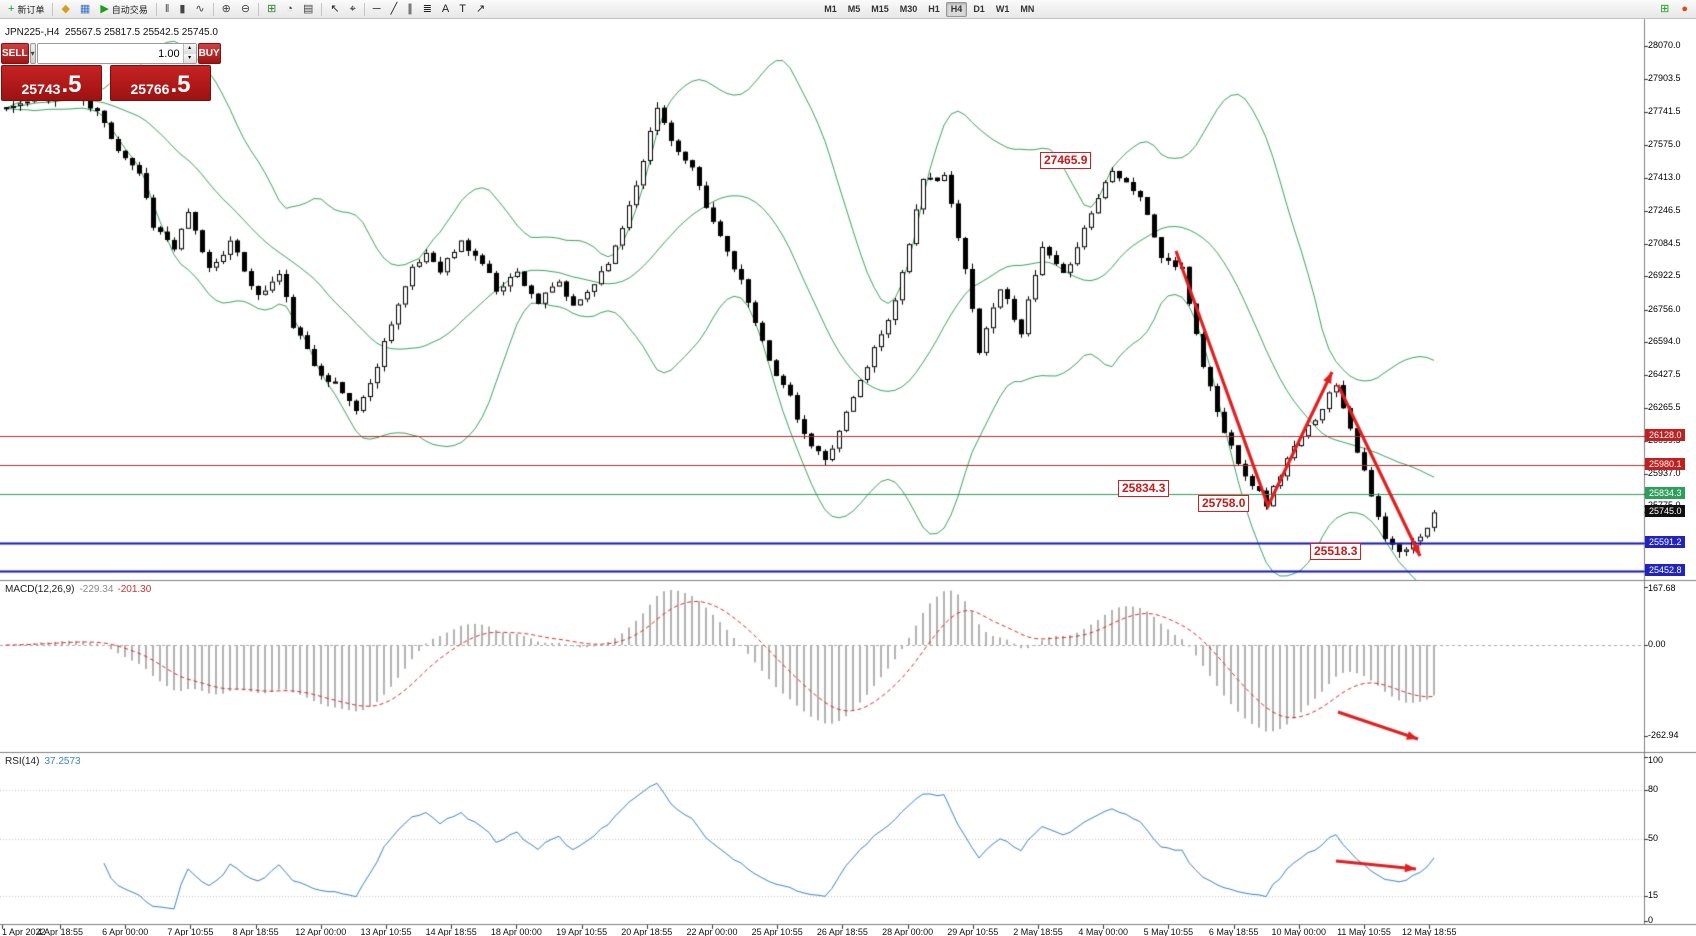 This screenshot has height=936, width=1696. I want to click on macd-axis-label: 167.68, so click(1662, 588).